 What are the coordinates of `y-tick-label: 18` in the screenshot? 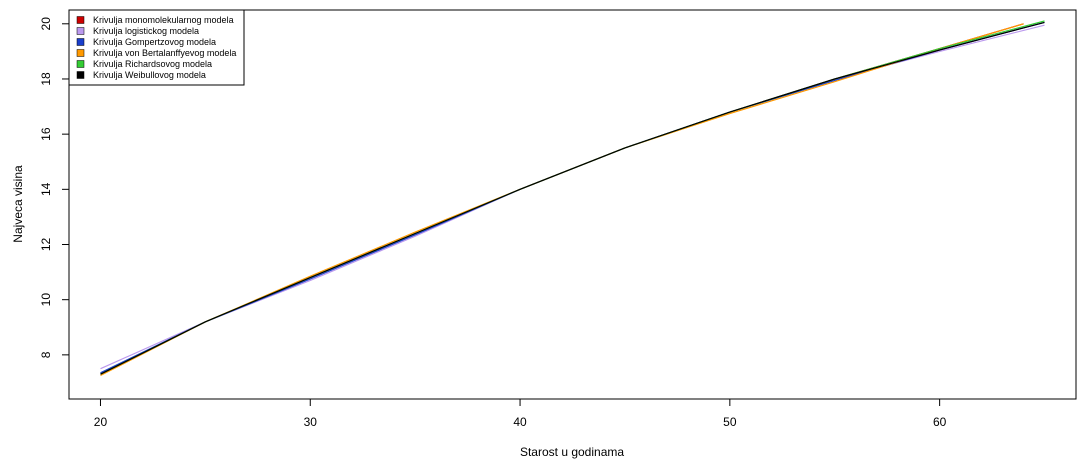 It's located at (46, 79).